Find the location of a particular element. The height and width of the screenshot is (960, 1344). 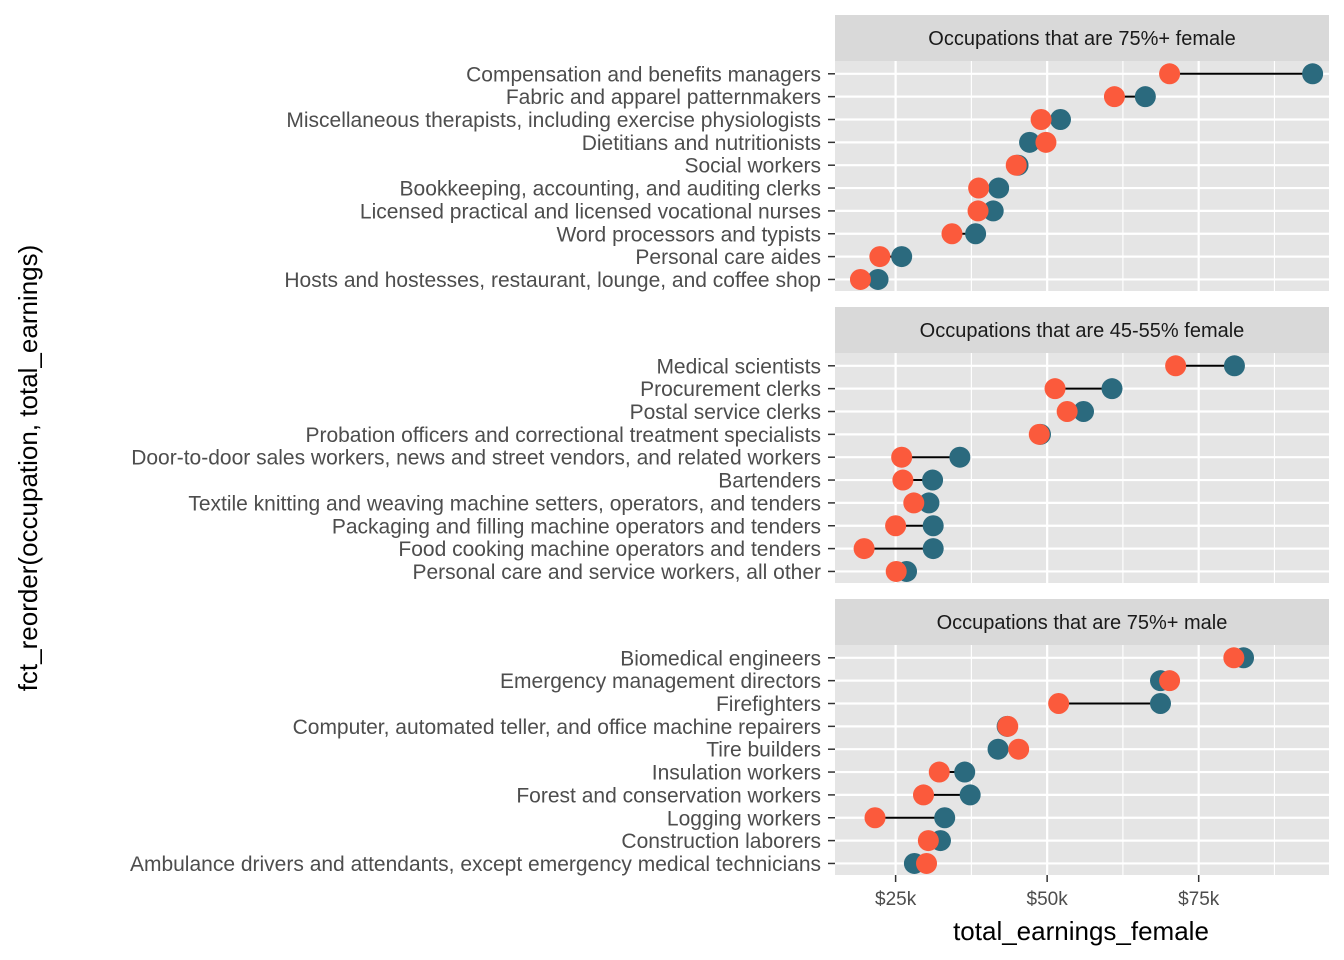

y-tick-label: Compensation and benefits managers is located at coordinates (643, 74).